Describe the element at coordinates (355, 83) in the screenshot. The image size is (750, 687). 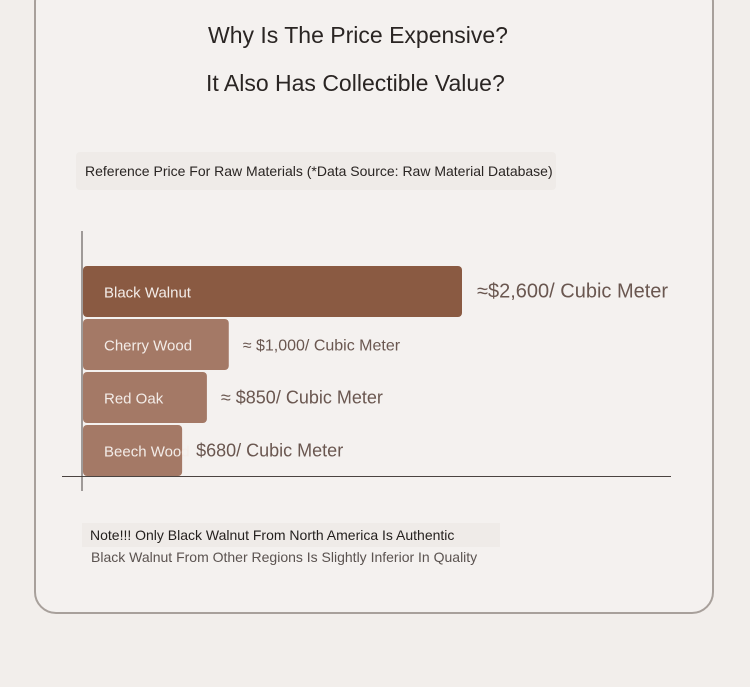
I see `page-subtitle: It Also Has Collectible Value?` at that location.